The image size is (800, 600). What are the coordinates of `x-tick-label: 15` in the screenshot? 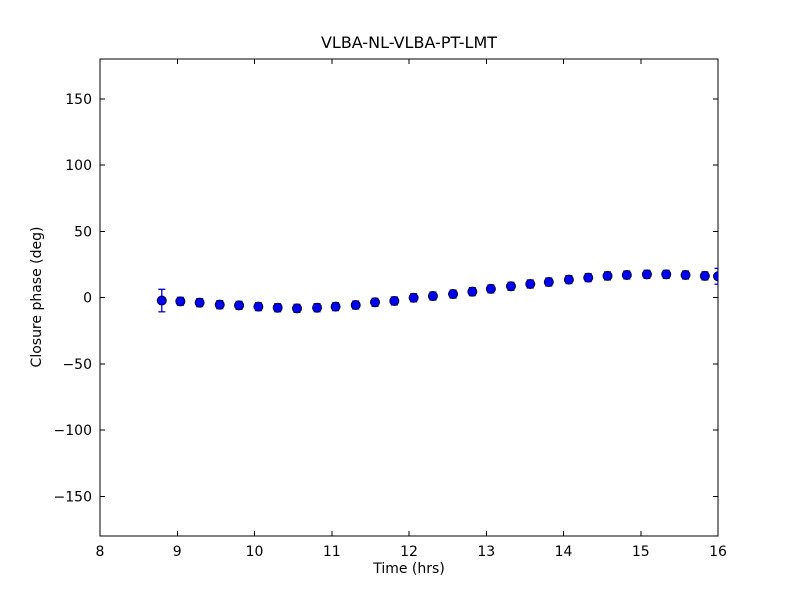 It's located at (641, 552).